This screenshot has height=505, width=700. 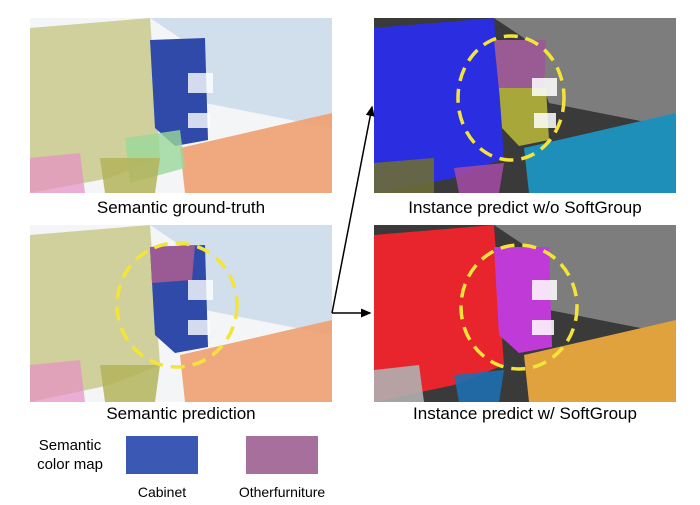 I want to click on legend-label-cabinet: Cabinet, so click(x=162, y=492).